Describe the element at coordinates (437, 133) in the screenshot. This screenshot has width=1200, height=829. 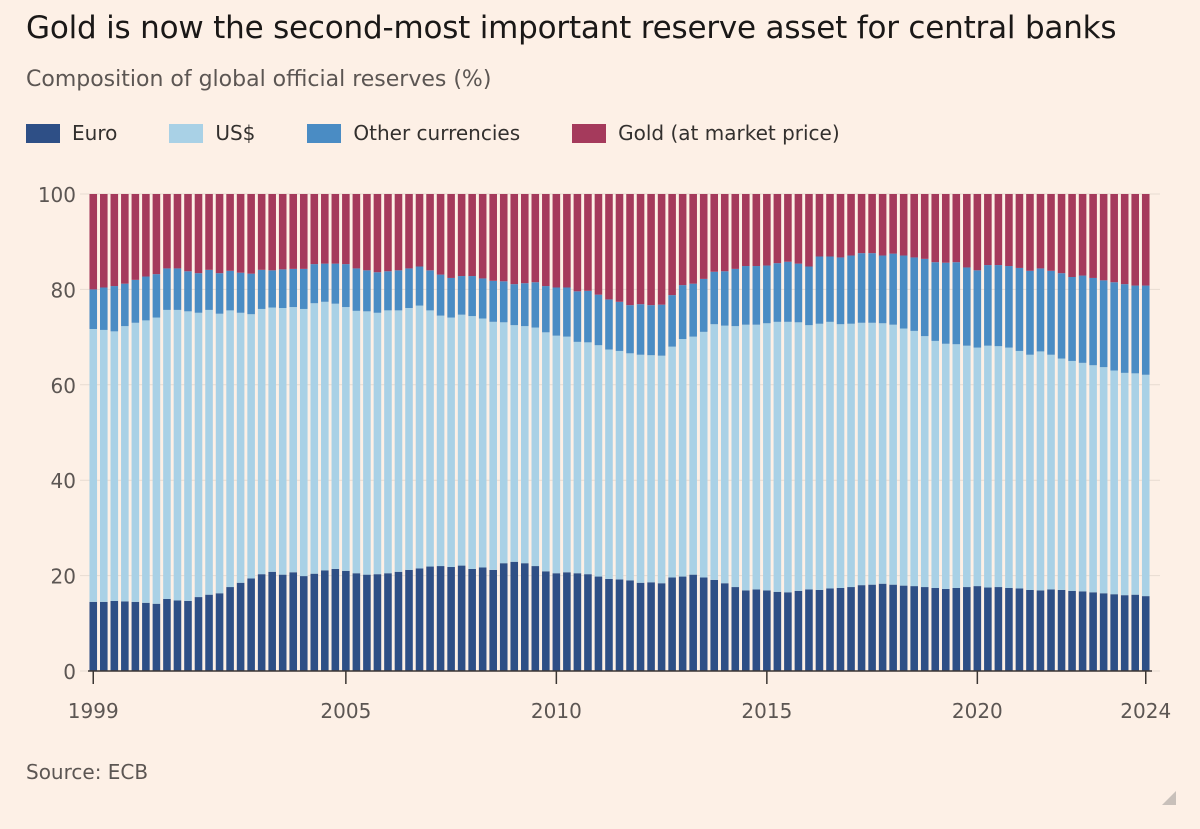
I see `legend-label-other-currencies: Other currencies` at that location.